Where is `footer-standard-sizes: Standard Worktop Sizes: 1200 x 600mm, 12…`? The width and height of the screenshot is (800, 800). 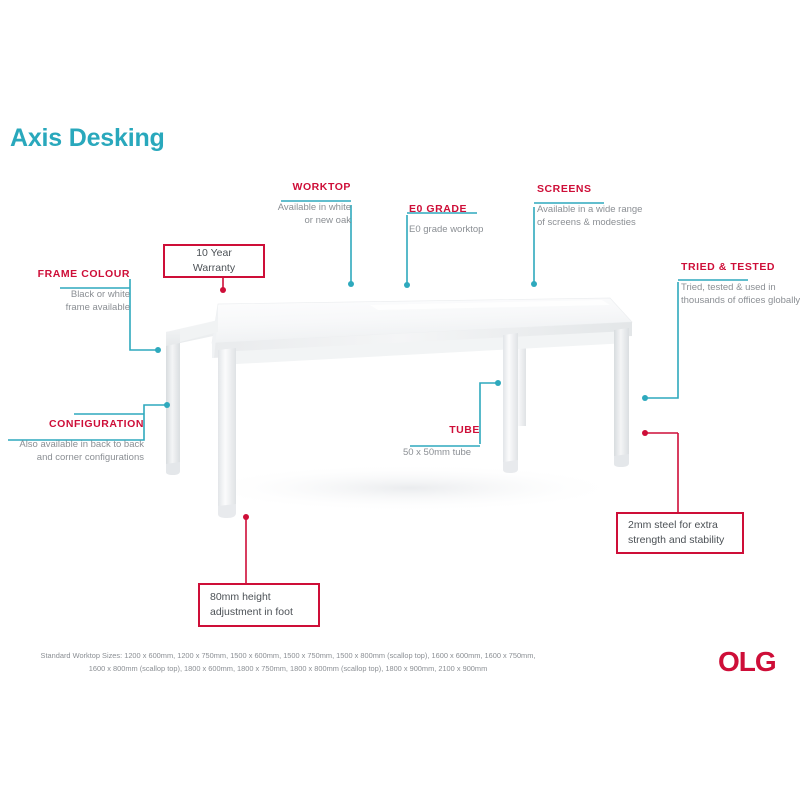
footer-standard-sizes: Standard Worktop Sizes: 1200 x 600mm, 12… is located at coordinates (288, 663).